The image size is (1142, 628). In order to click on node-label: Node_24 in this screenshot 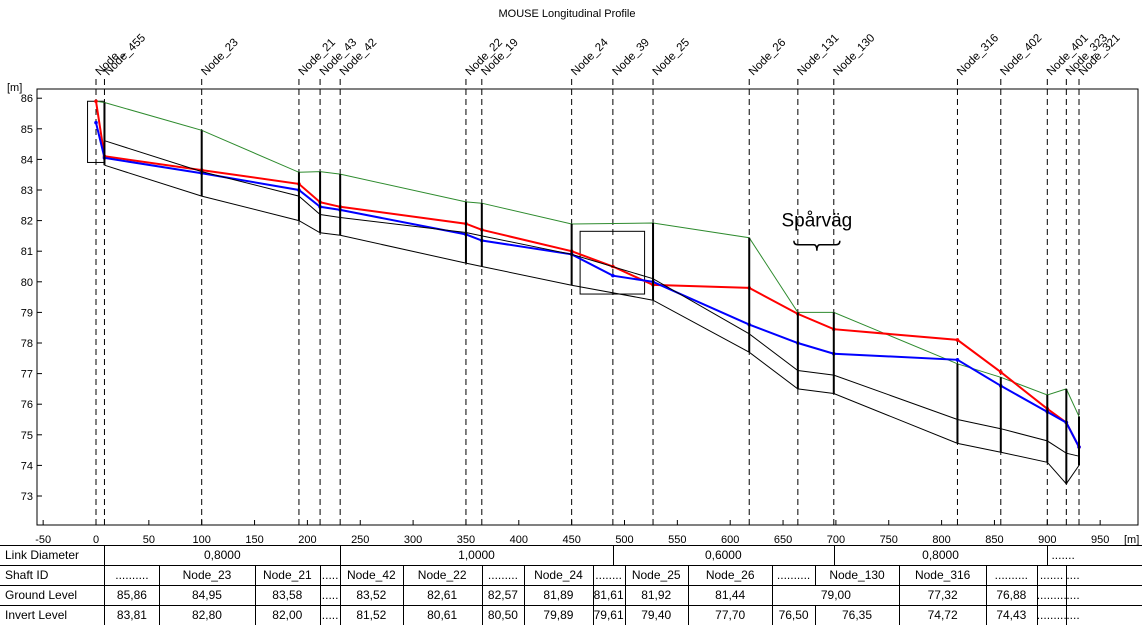, I will do `click(590, 57)`.